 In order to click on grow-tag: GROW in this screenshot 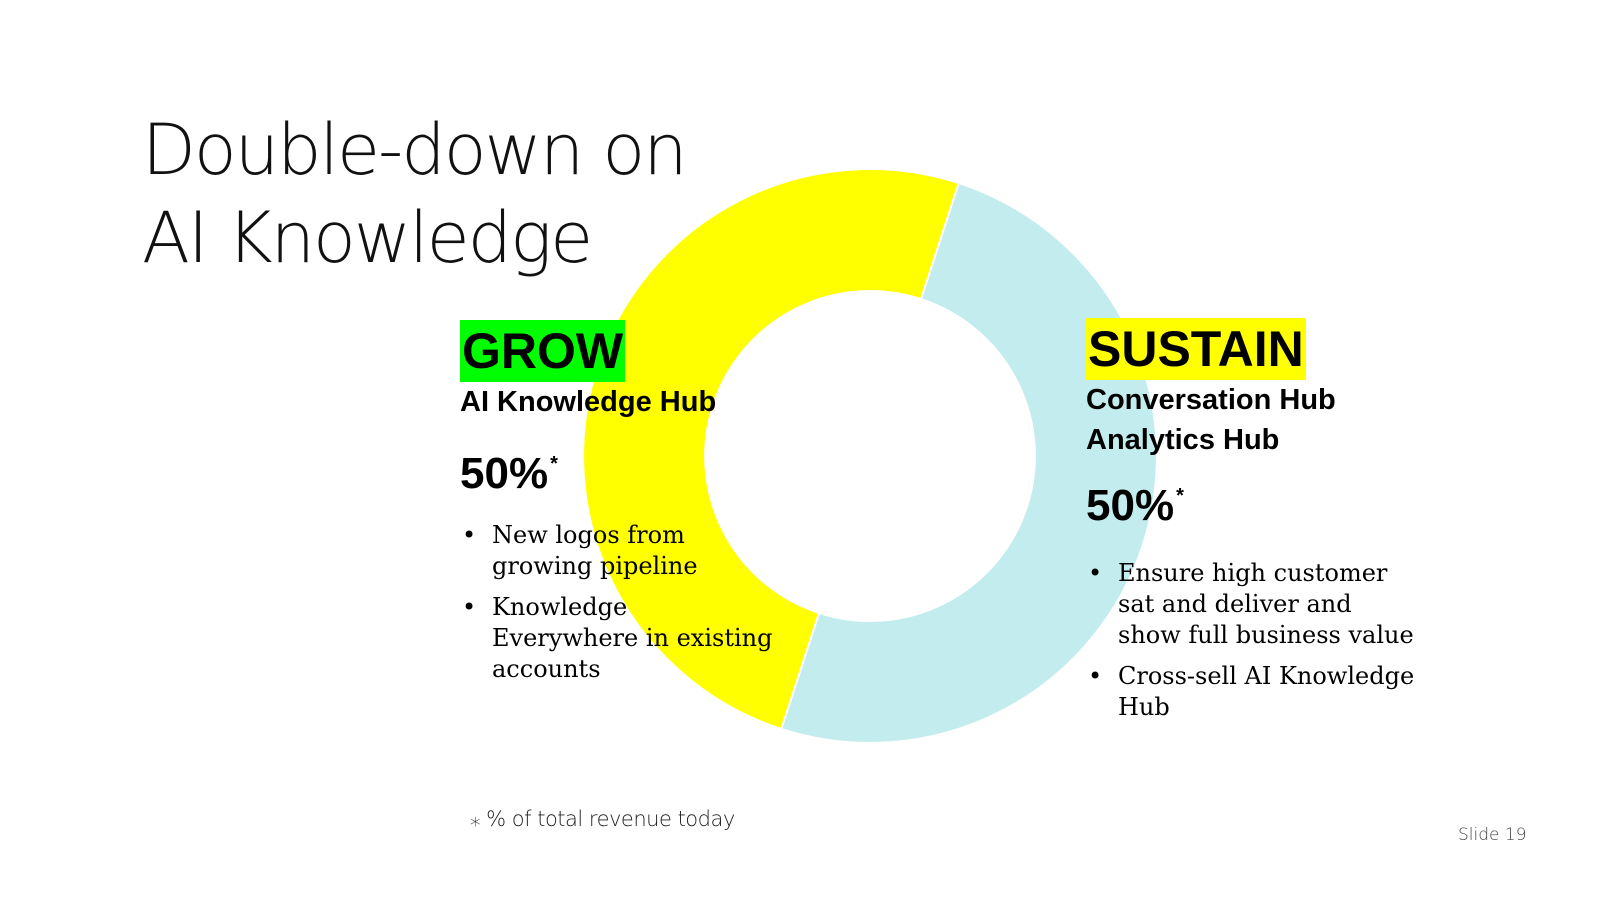, I will do `click(543, 351)`.